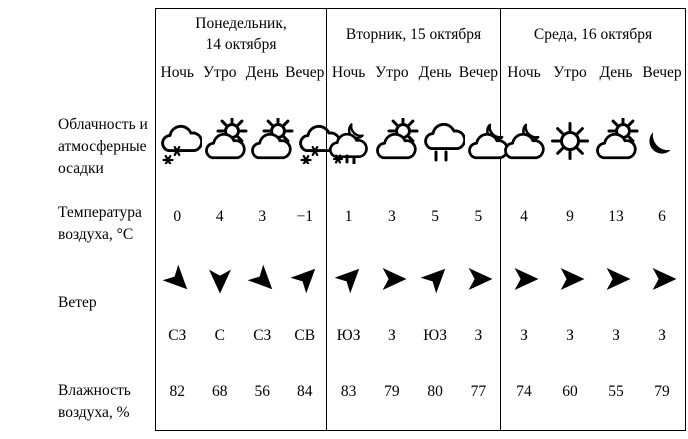  What do you see at coordinates (177, 391) in the screenshot?
I see `humidity-value: 82` at bounding box center [177, 391].